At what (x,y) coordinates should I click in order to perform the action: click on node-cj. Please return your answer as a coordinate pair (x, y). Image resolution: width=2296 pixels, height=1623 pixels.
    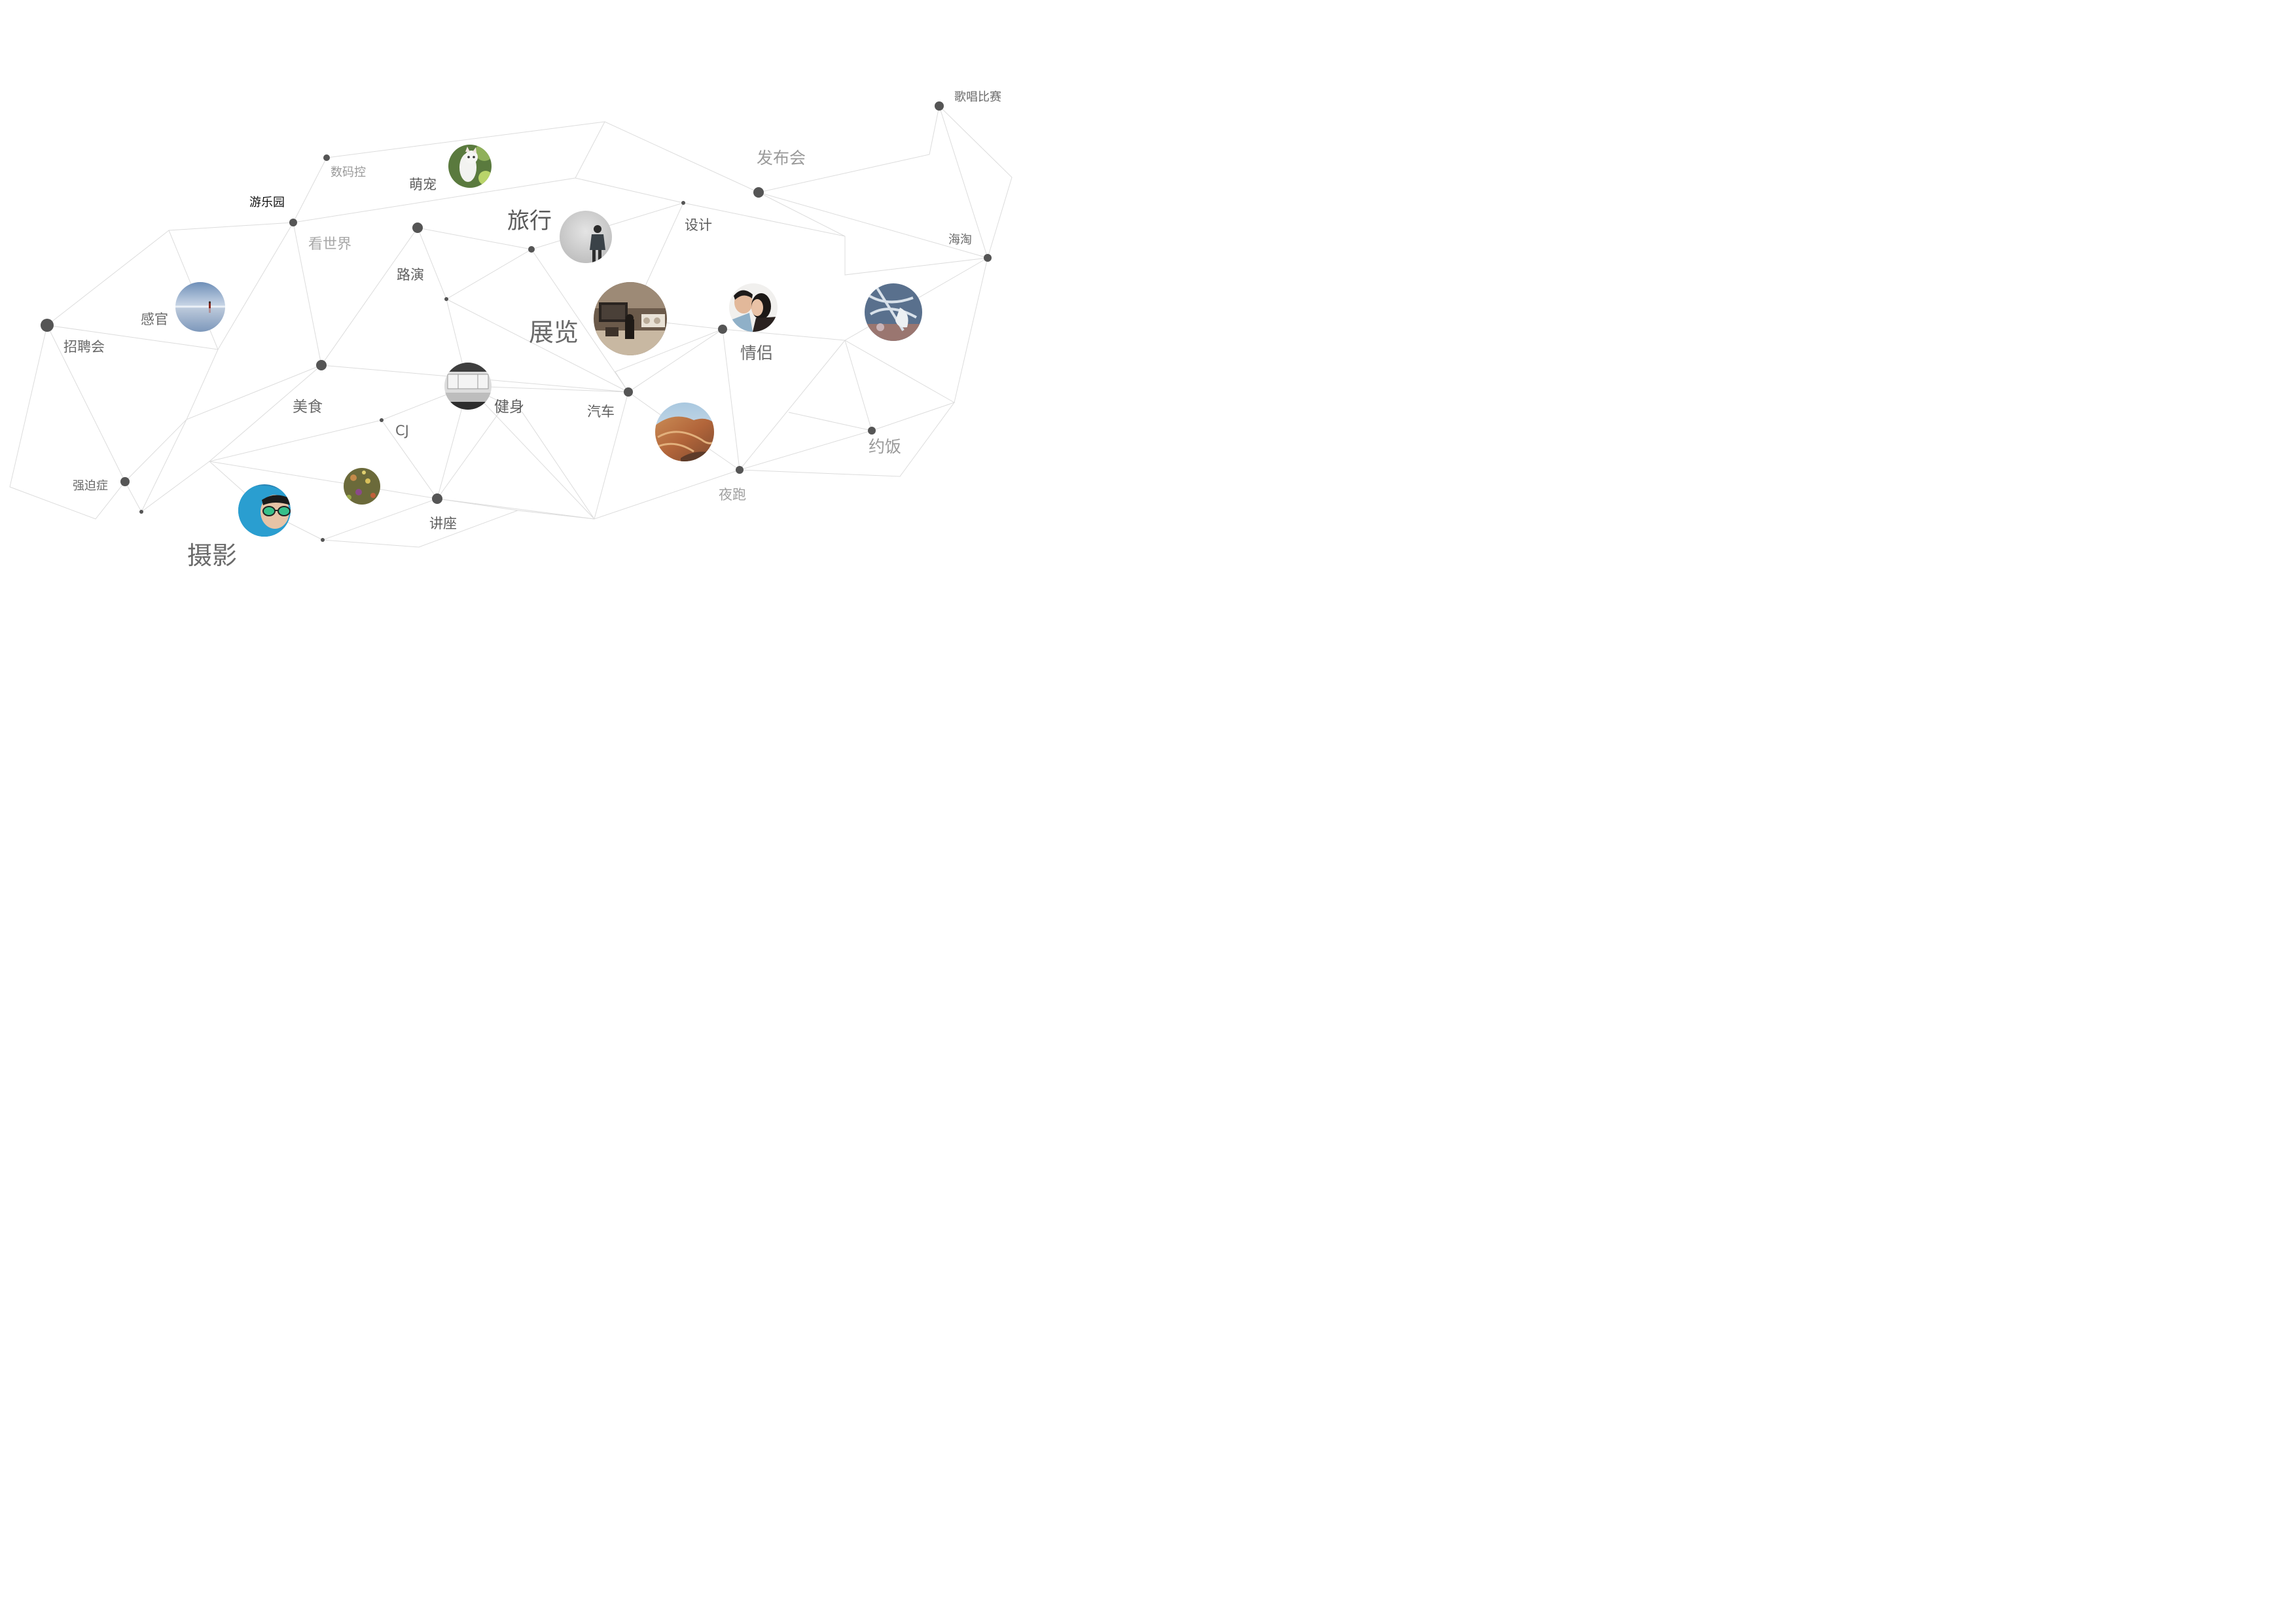
    Looking at the image, I should click on (382, 420).